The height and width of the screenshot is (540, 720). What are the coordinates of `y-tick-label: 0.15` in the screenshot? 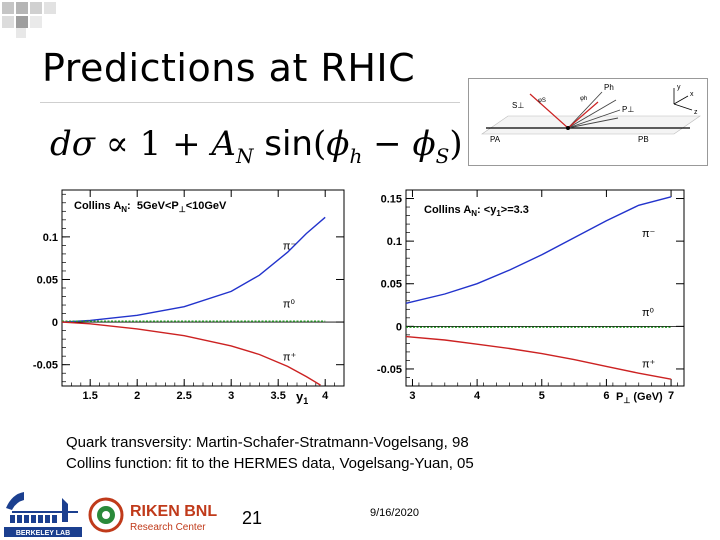 It's located at (391, 200).